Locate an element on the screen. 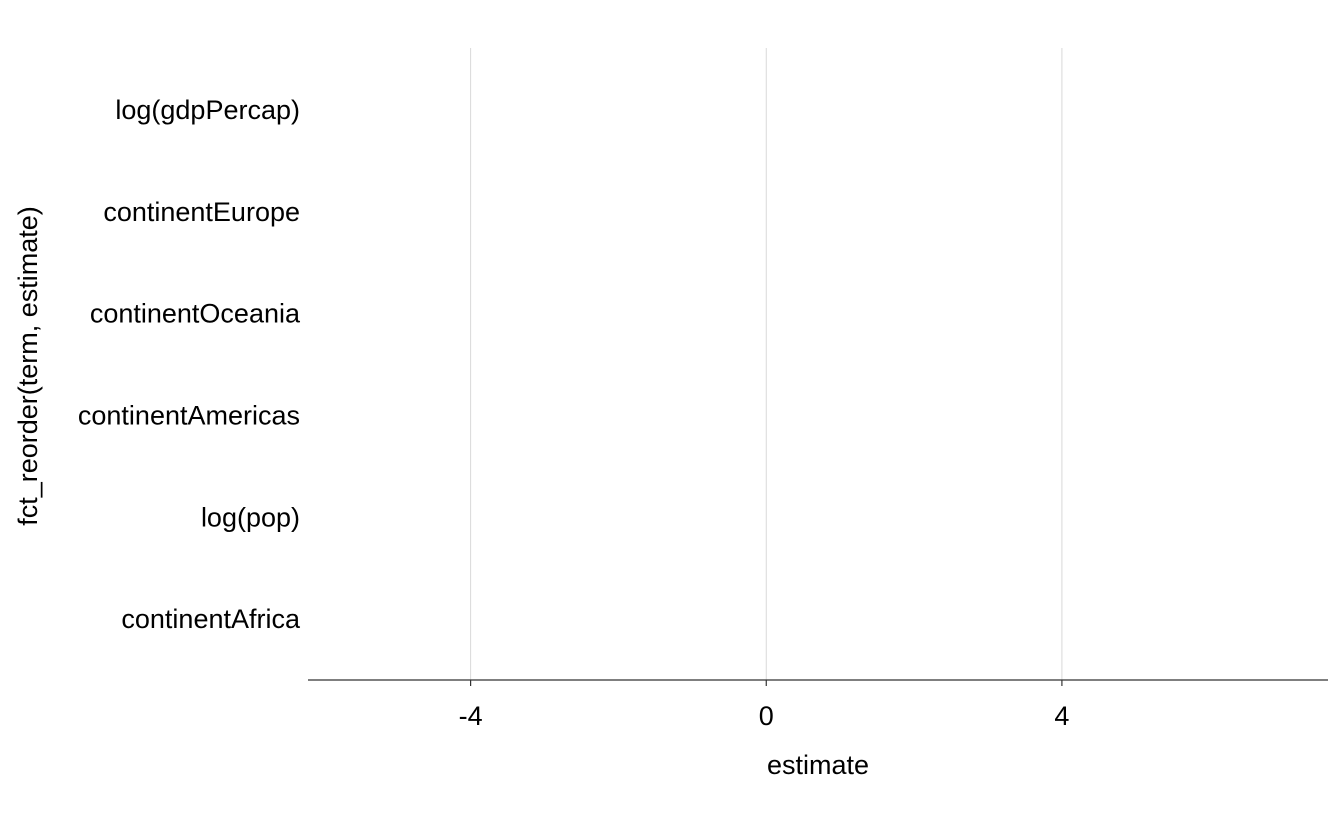 The width and height of the screenshot is (1344, 830). x-tick-label: -4 is located at coordinates (471, 716).